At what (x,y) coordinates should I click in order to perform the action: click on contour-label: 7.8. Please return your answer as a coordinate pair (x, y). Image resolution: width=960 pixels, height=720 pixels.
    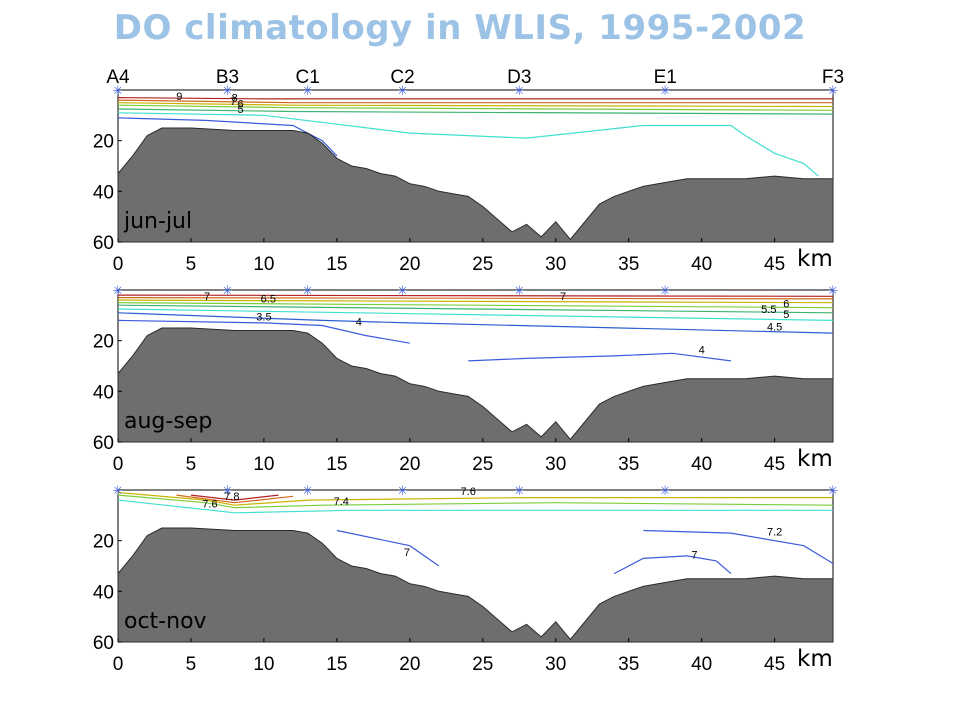
    Looking at the image, I should click on (231, 497).